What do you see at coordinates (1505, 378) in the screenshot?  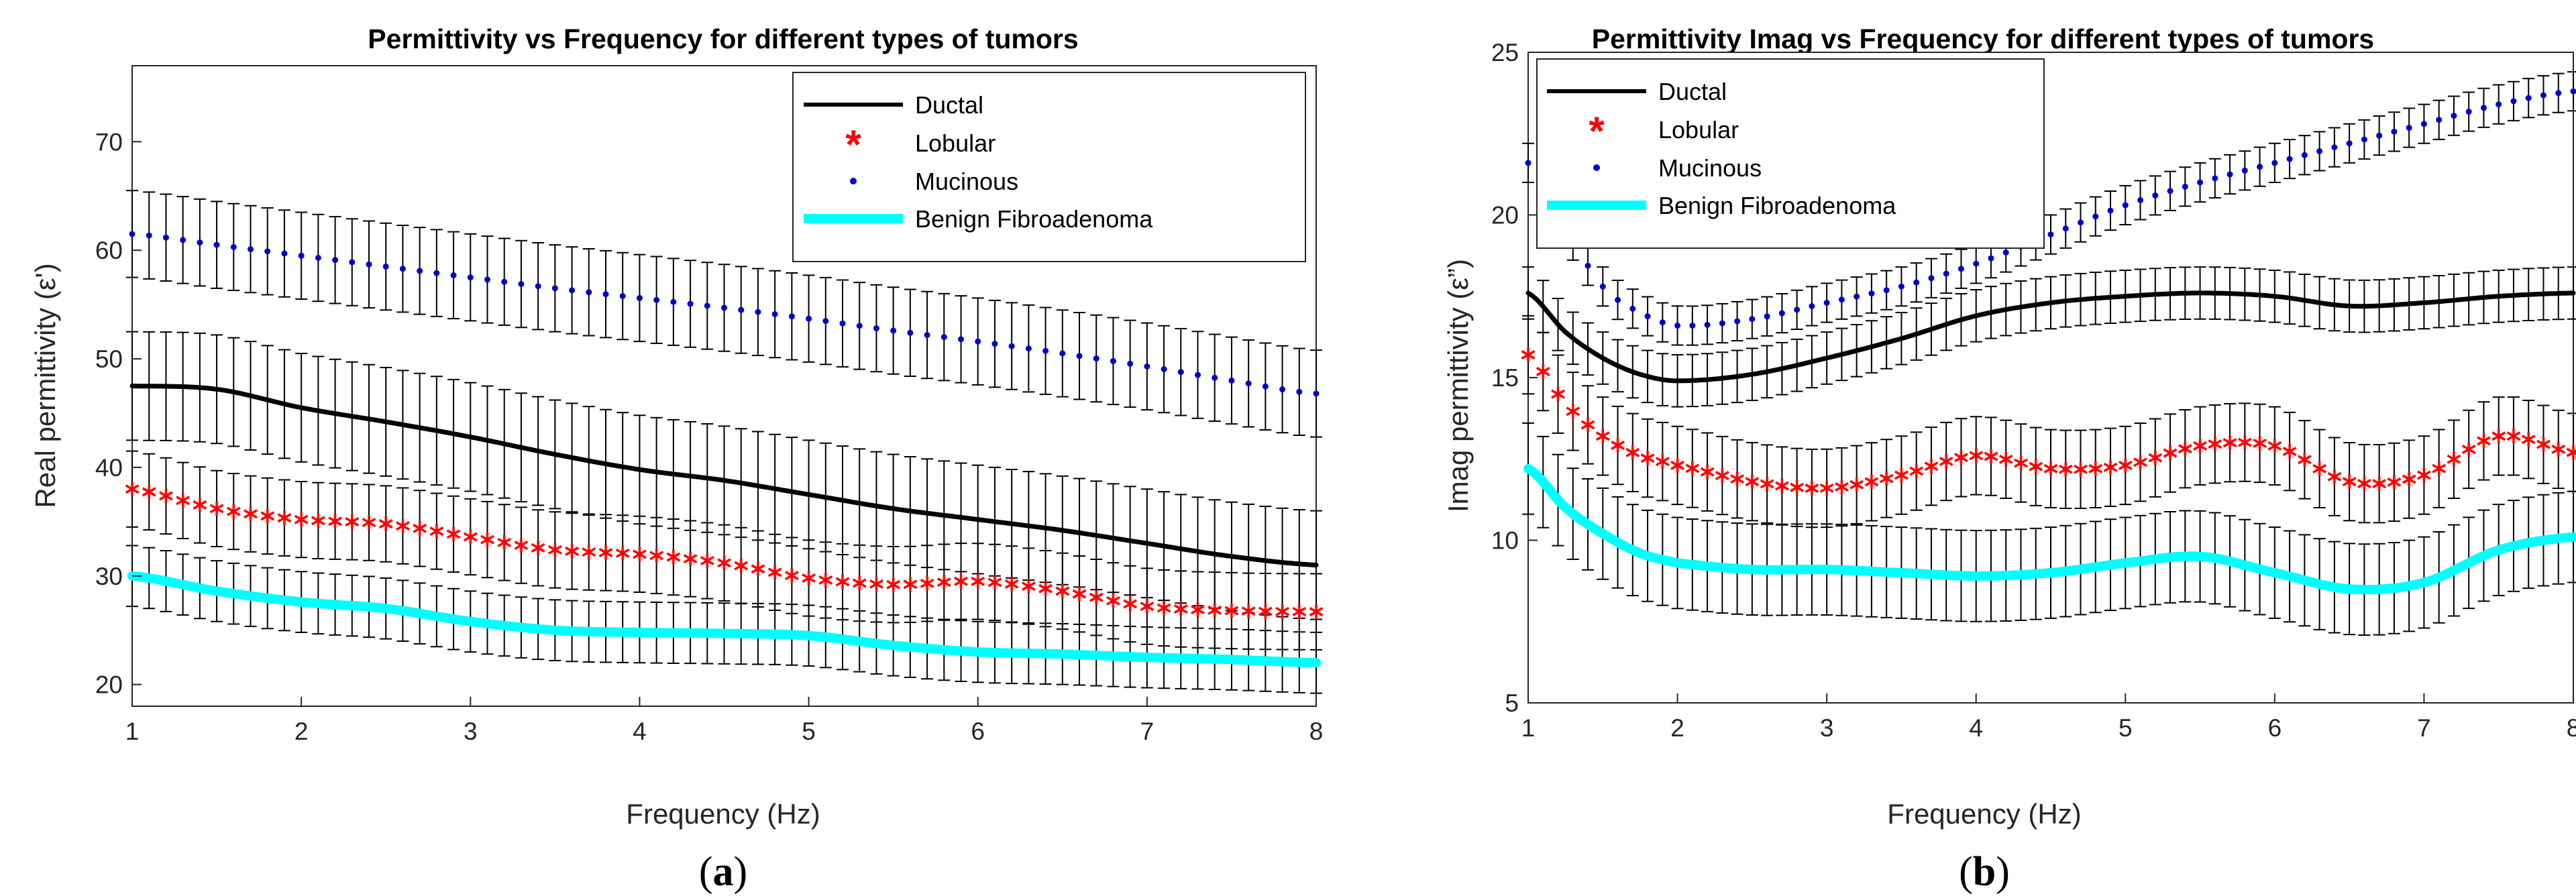 I see `y-tick-label: 15` at bounding box center [1505, 378].